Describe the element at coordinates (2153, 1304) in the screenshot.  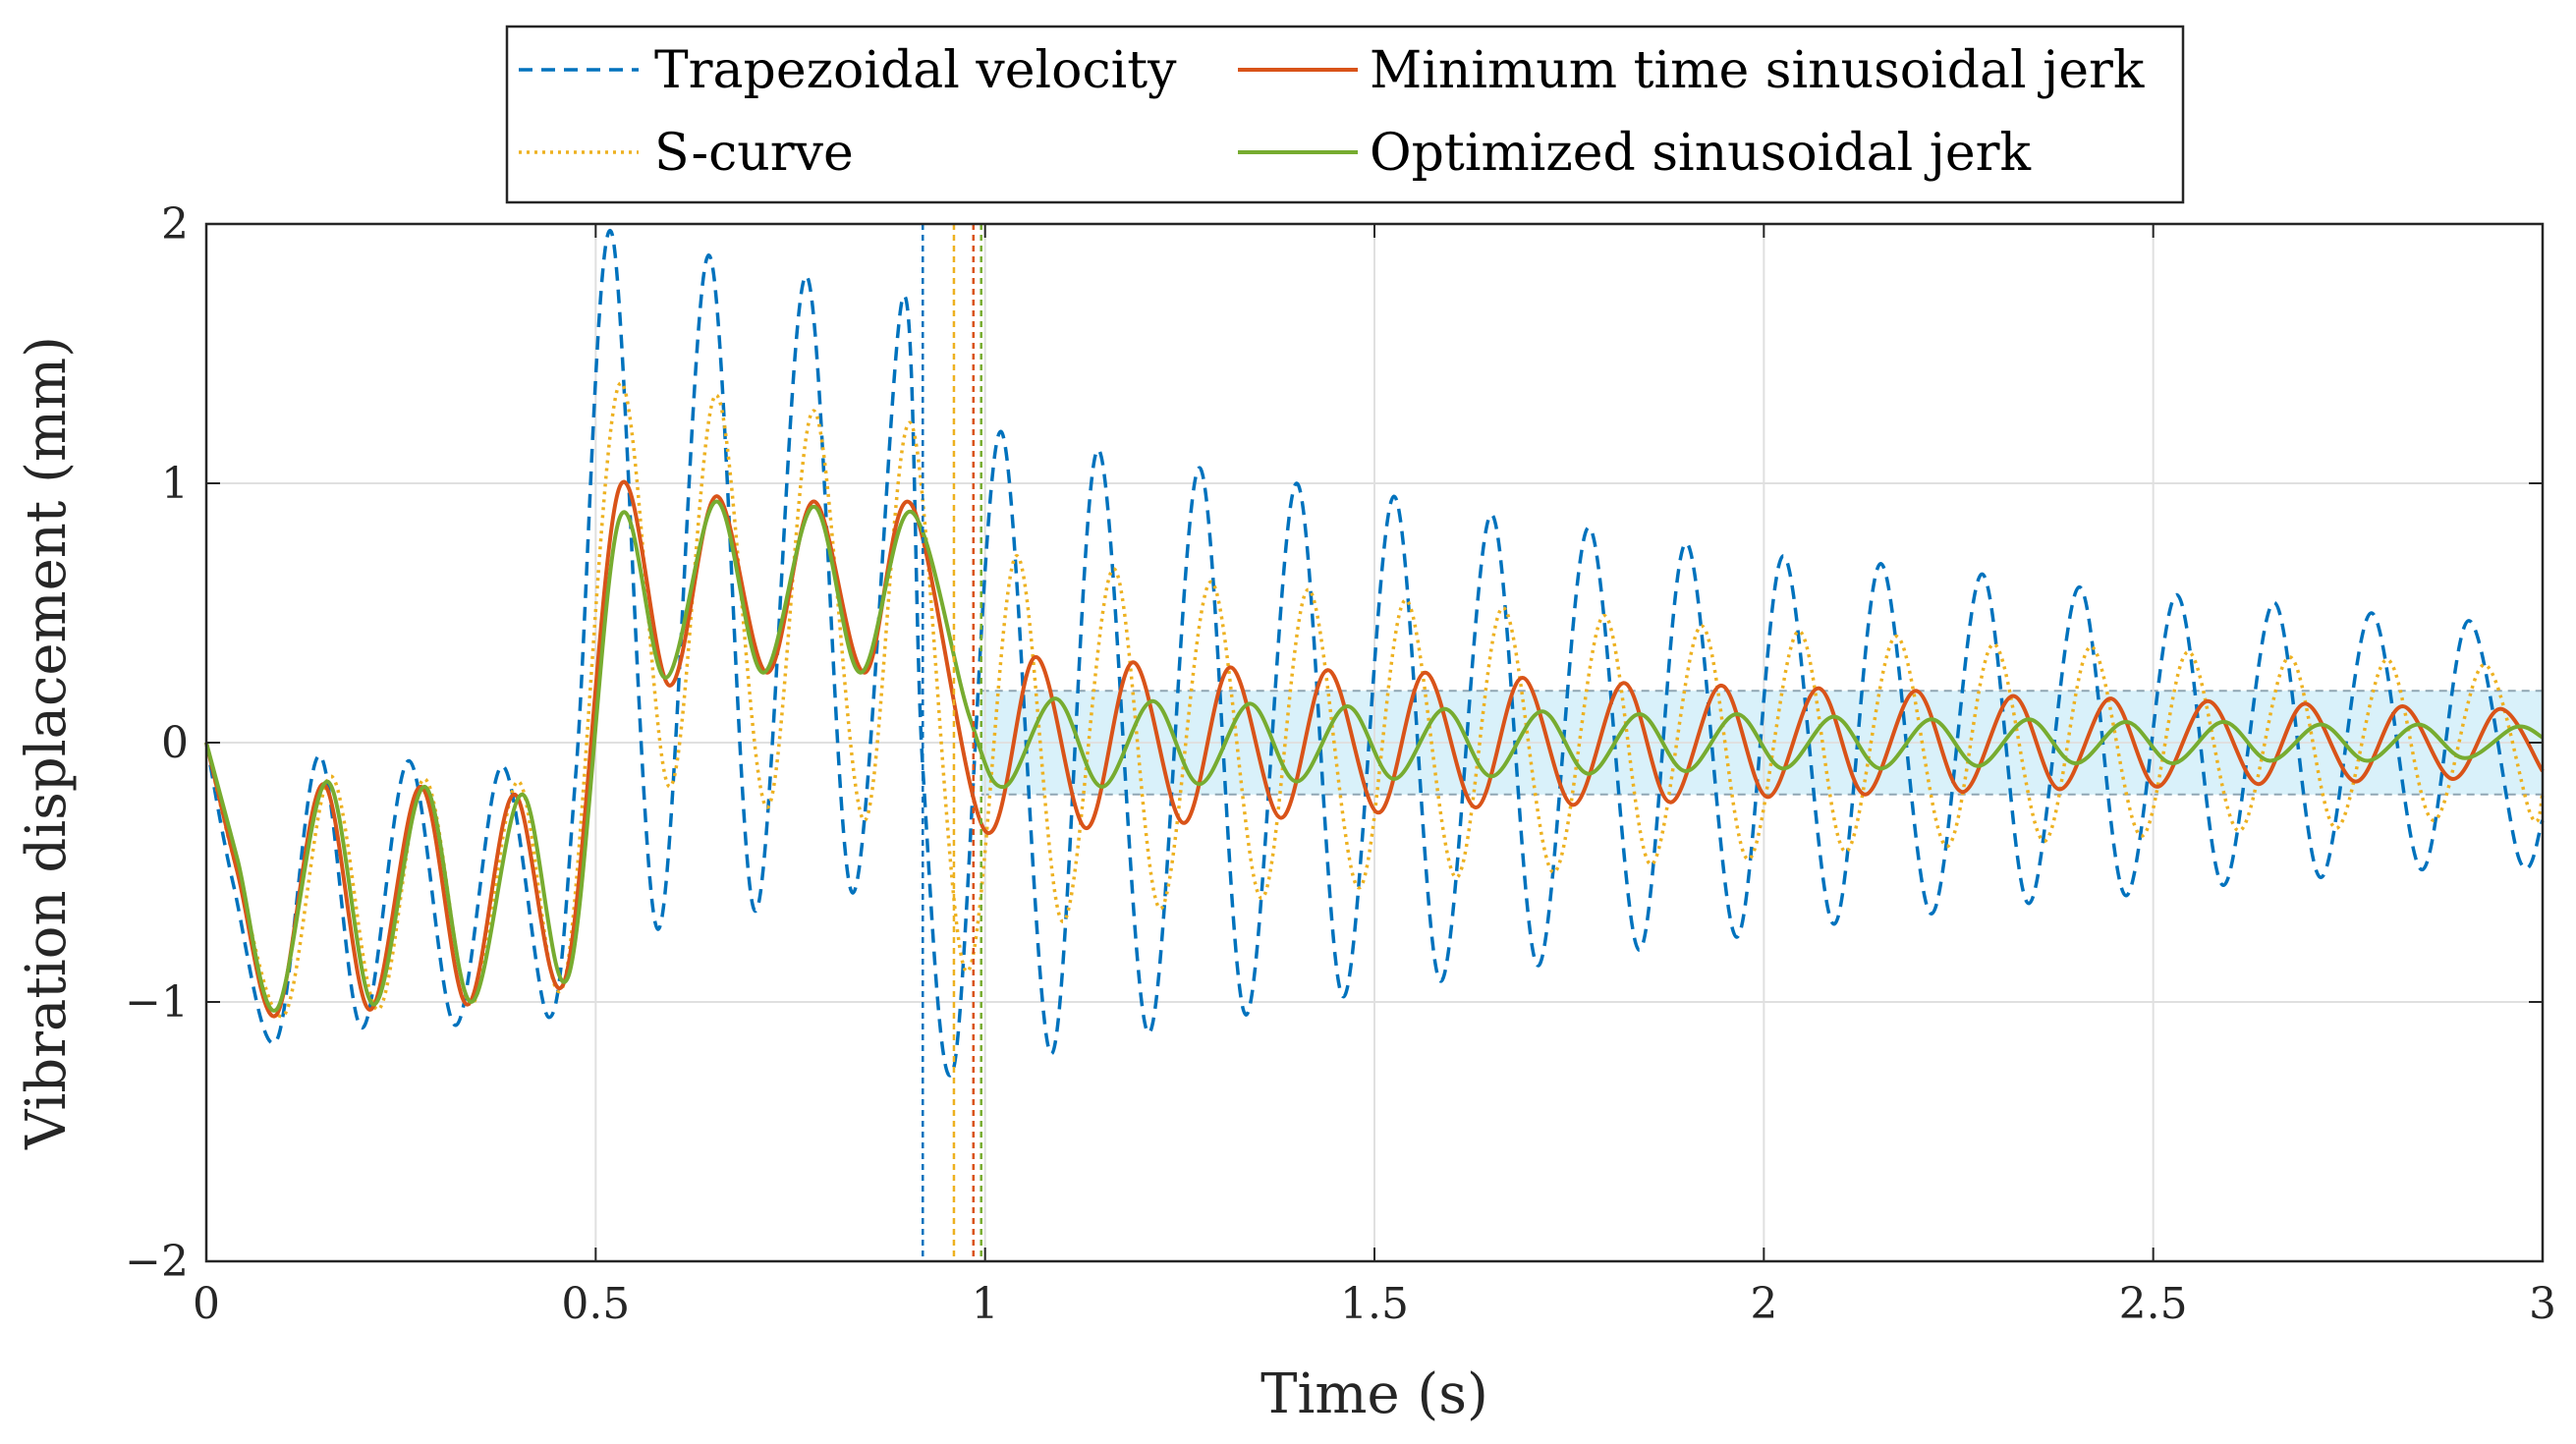
I see `x-tick-label: 2.5` at that location.